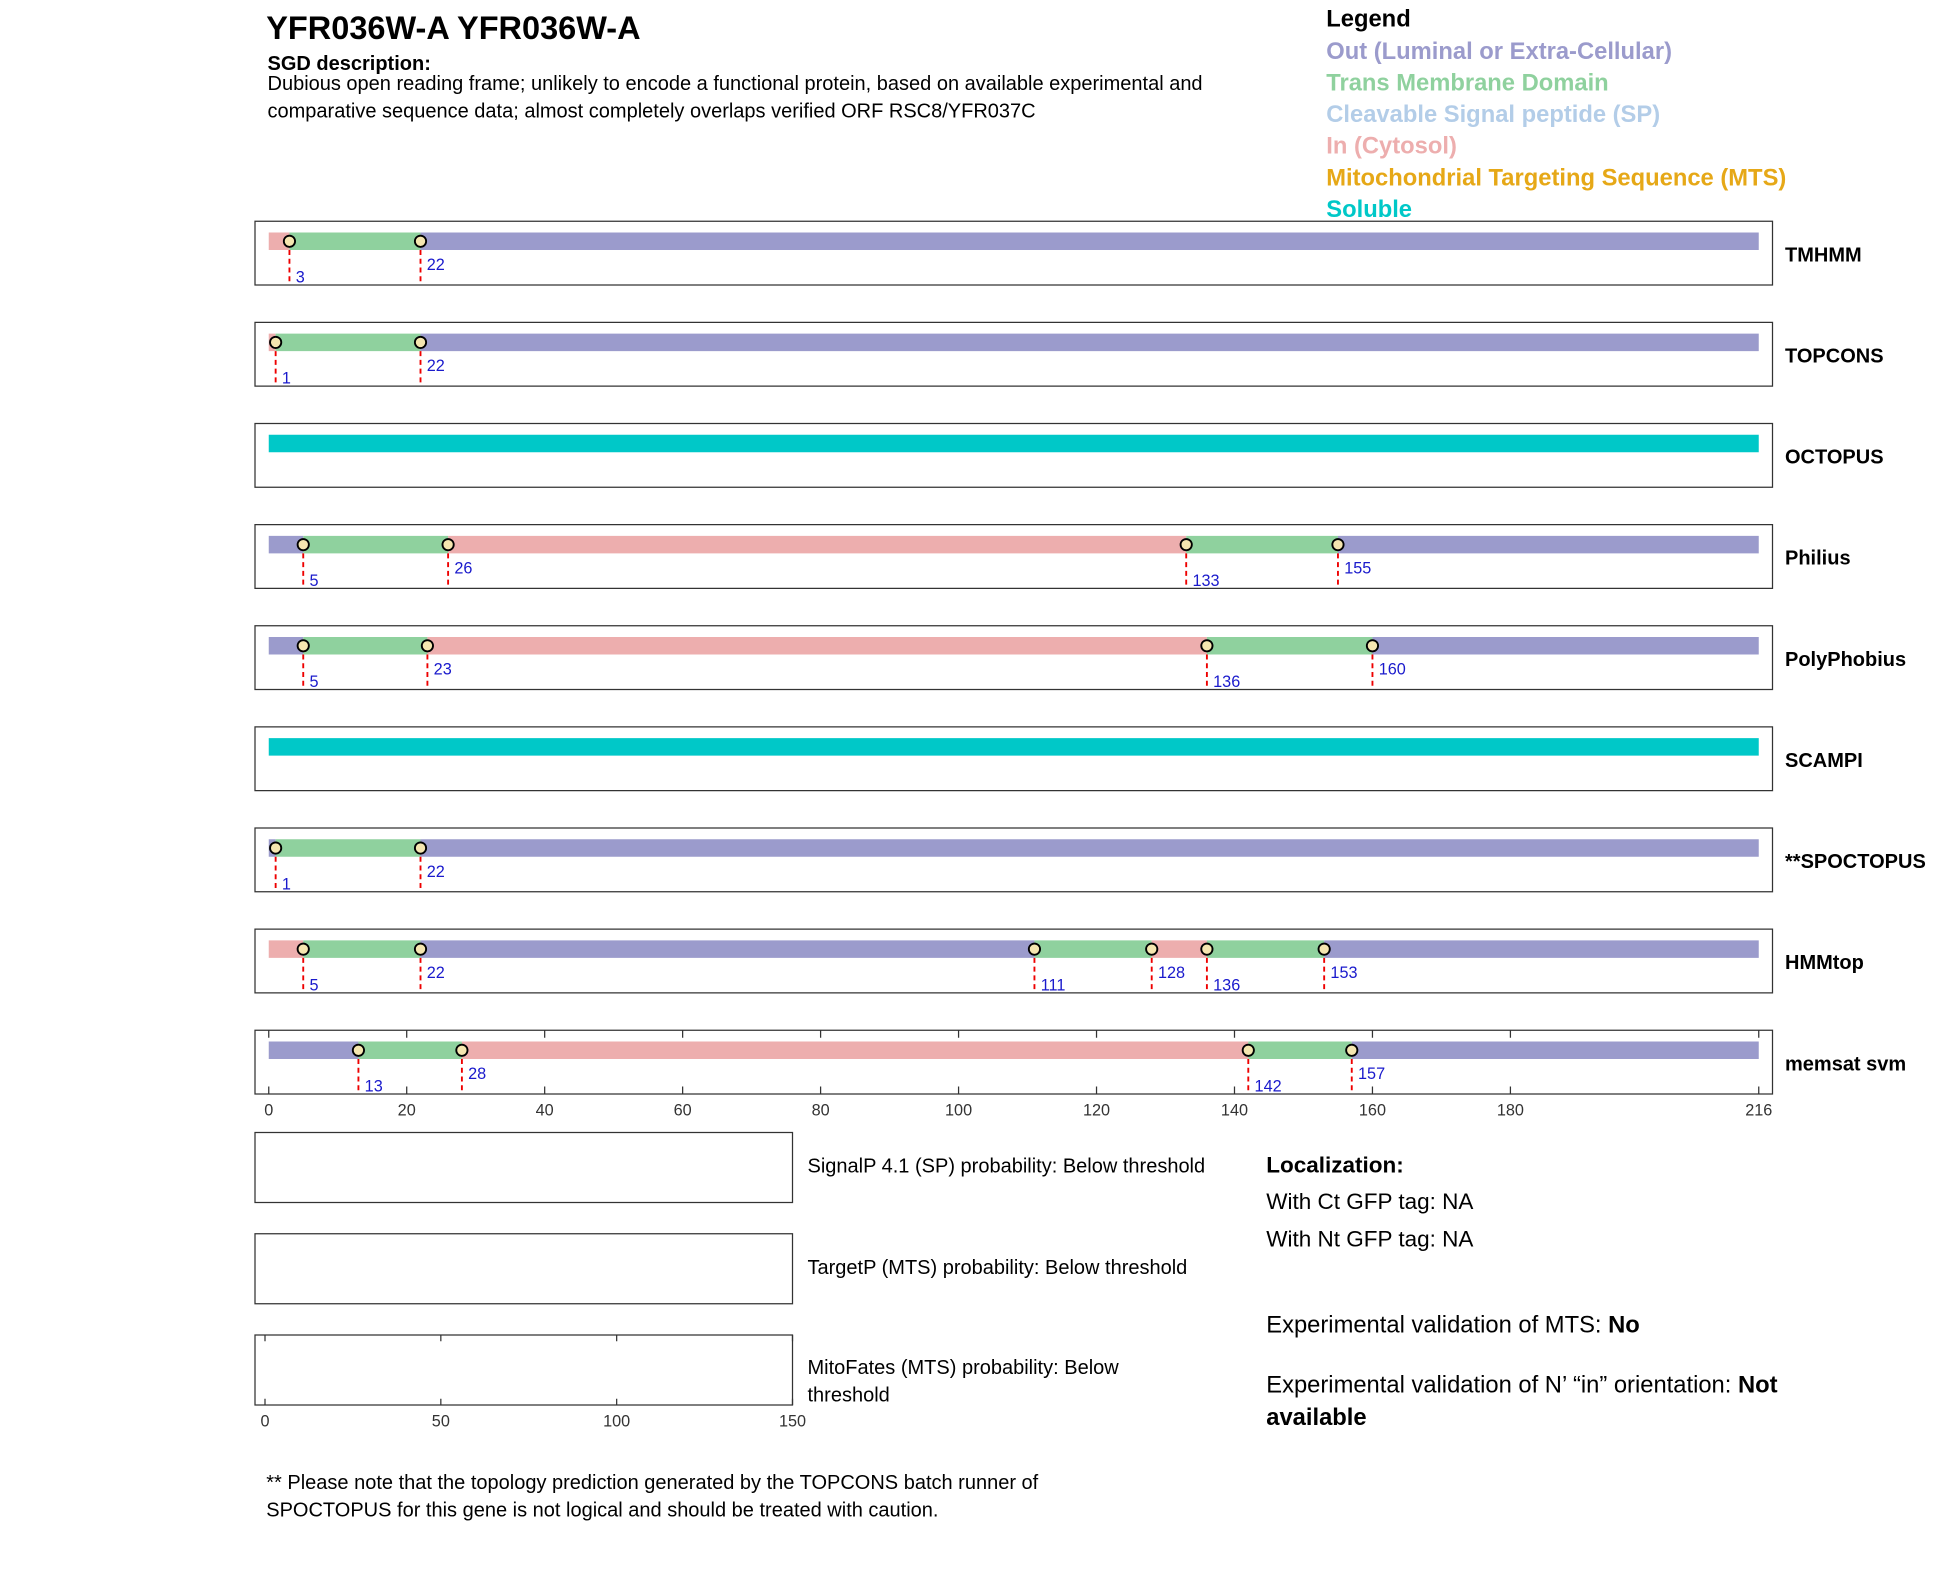 The width and height of the screenshot is (1950, 1573). I want to click on validation: Experimental validation of MTS: No, so click(1453, 1325).